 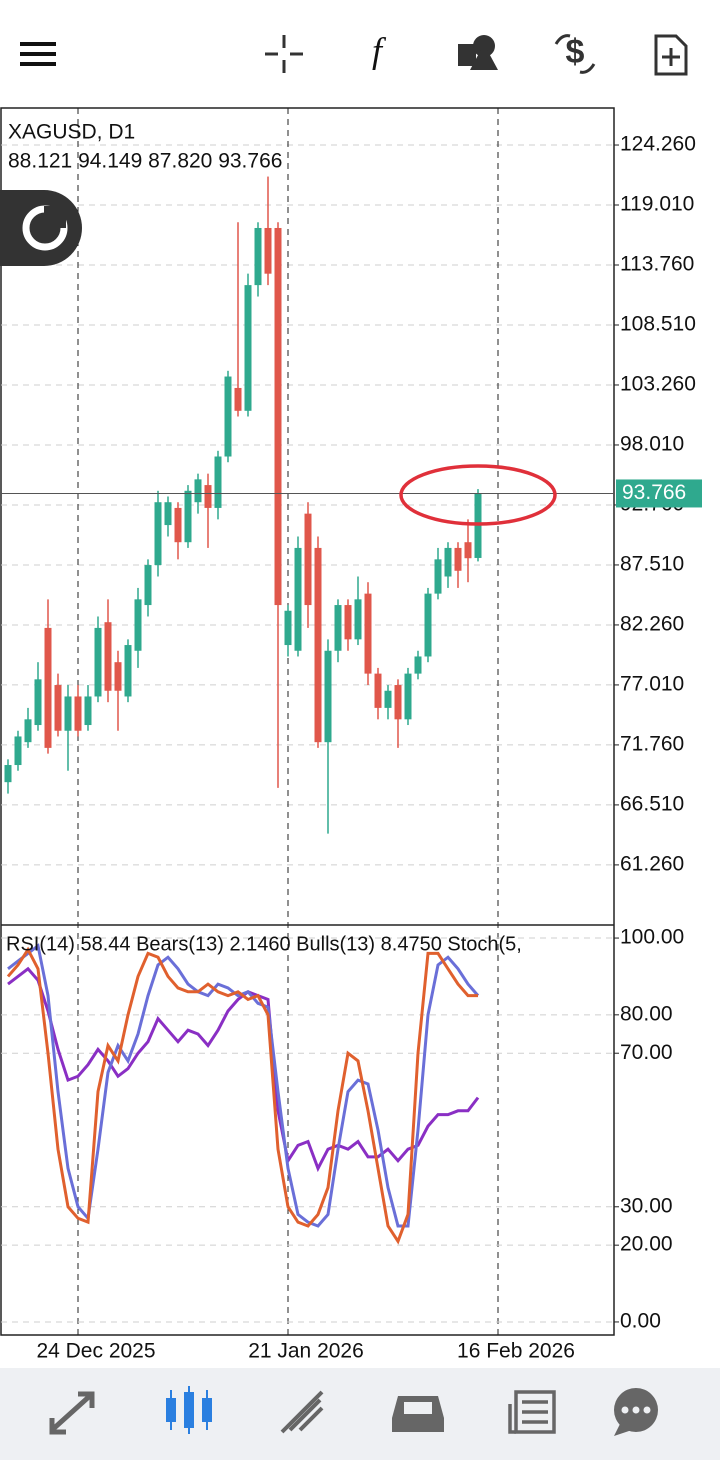 What do you see at coordinates (636, 1412) in the screenshot?
I see `chat-tab` at bounding box center [636, 1412].